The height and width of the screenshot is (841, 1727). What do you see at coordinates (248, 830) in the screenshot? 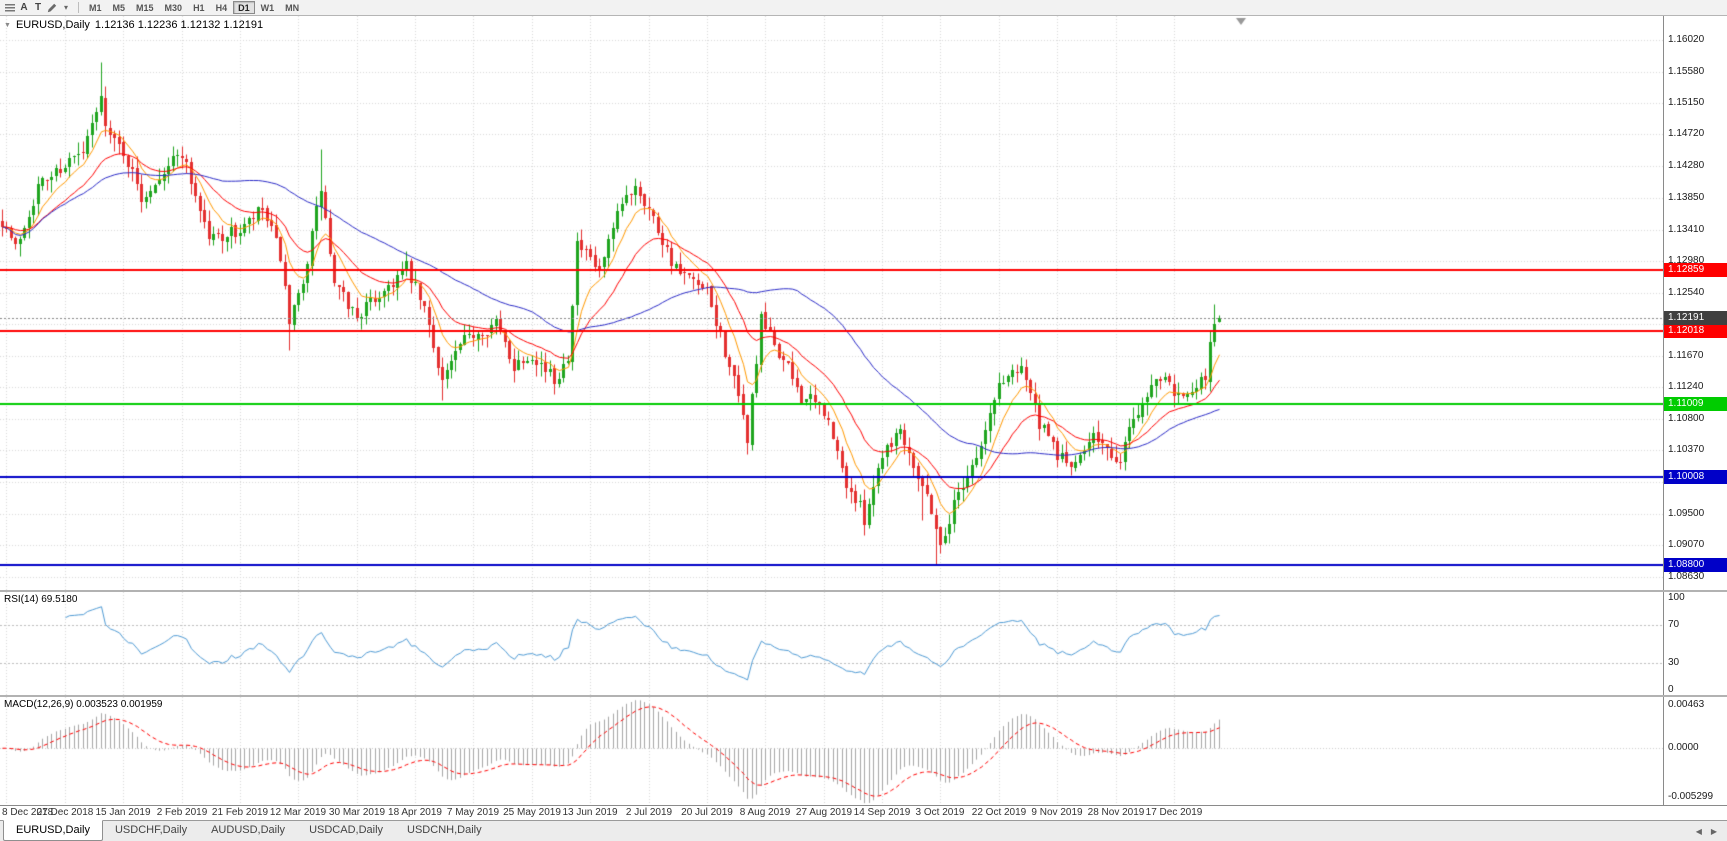
I see `tab-audusd-daily: AUDUSD,Daily` at bounding box center [248, 830].